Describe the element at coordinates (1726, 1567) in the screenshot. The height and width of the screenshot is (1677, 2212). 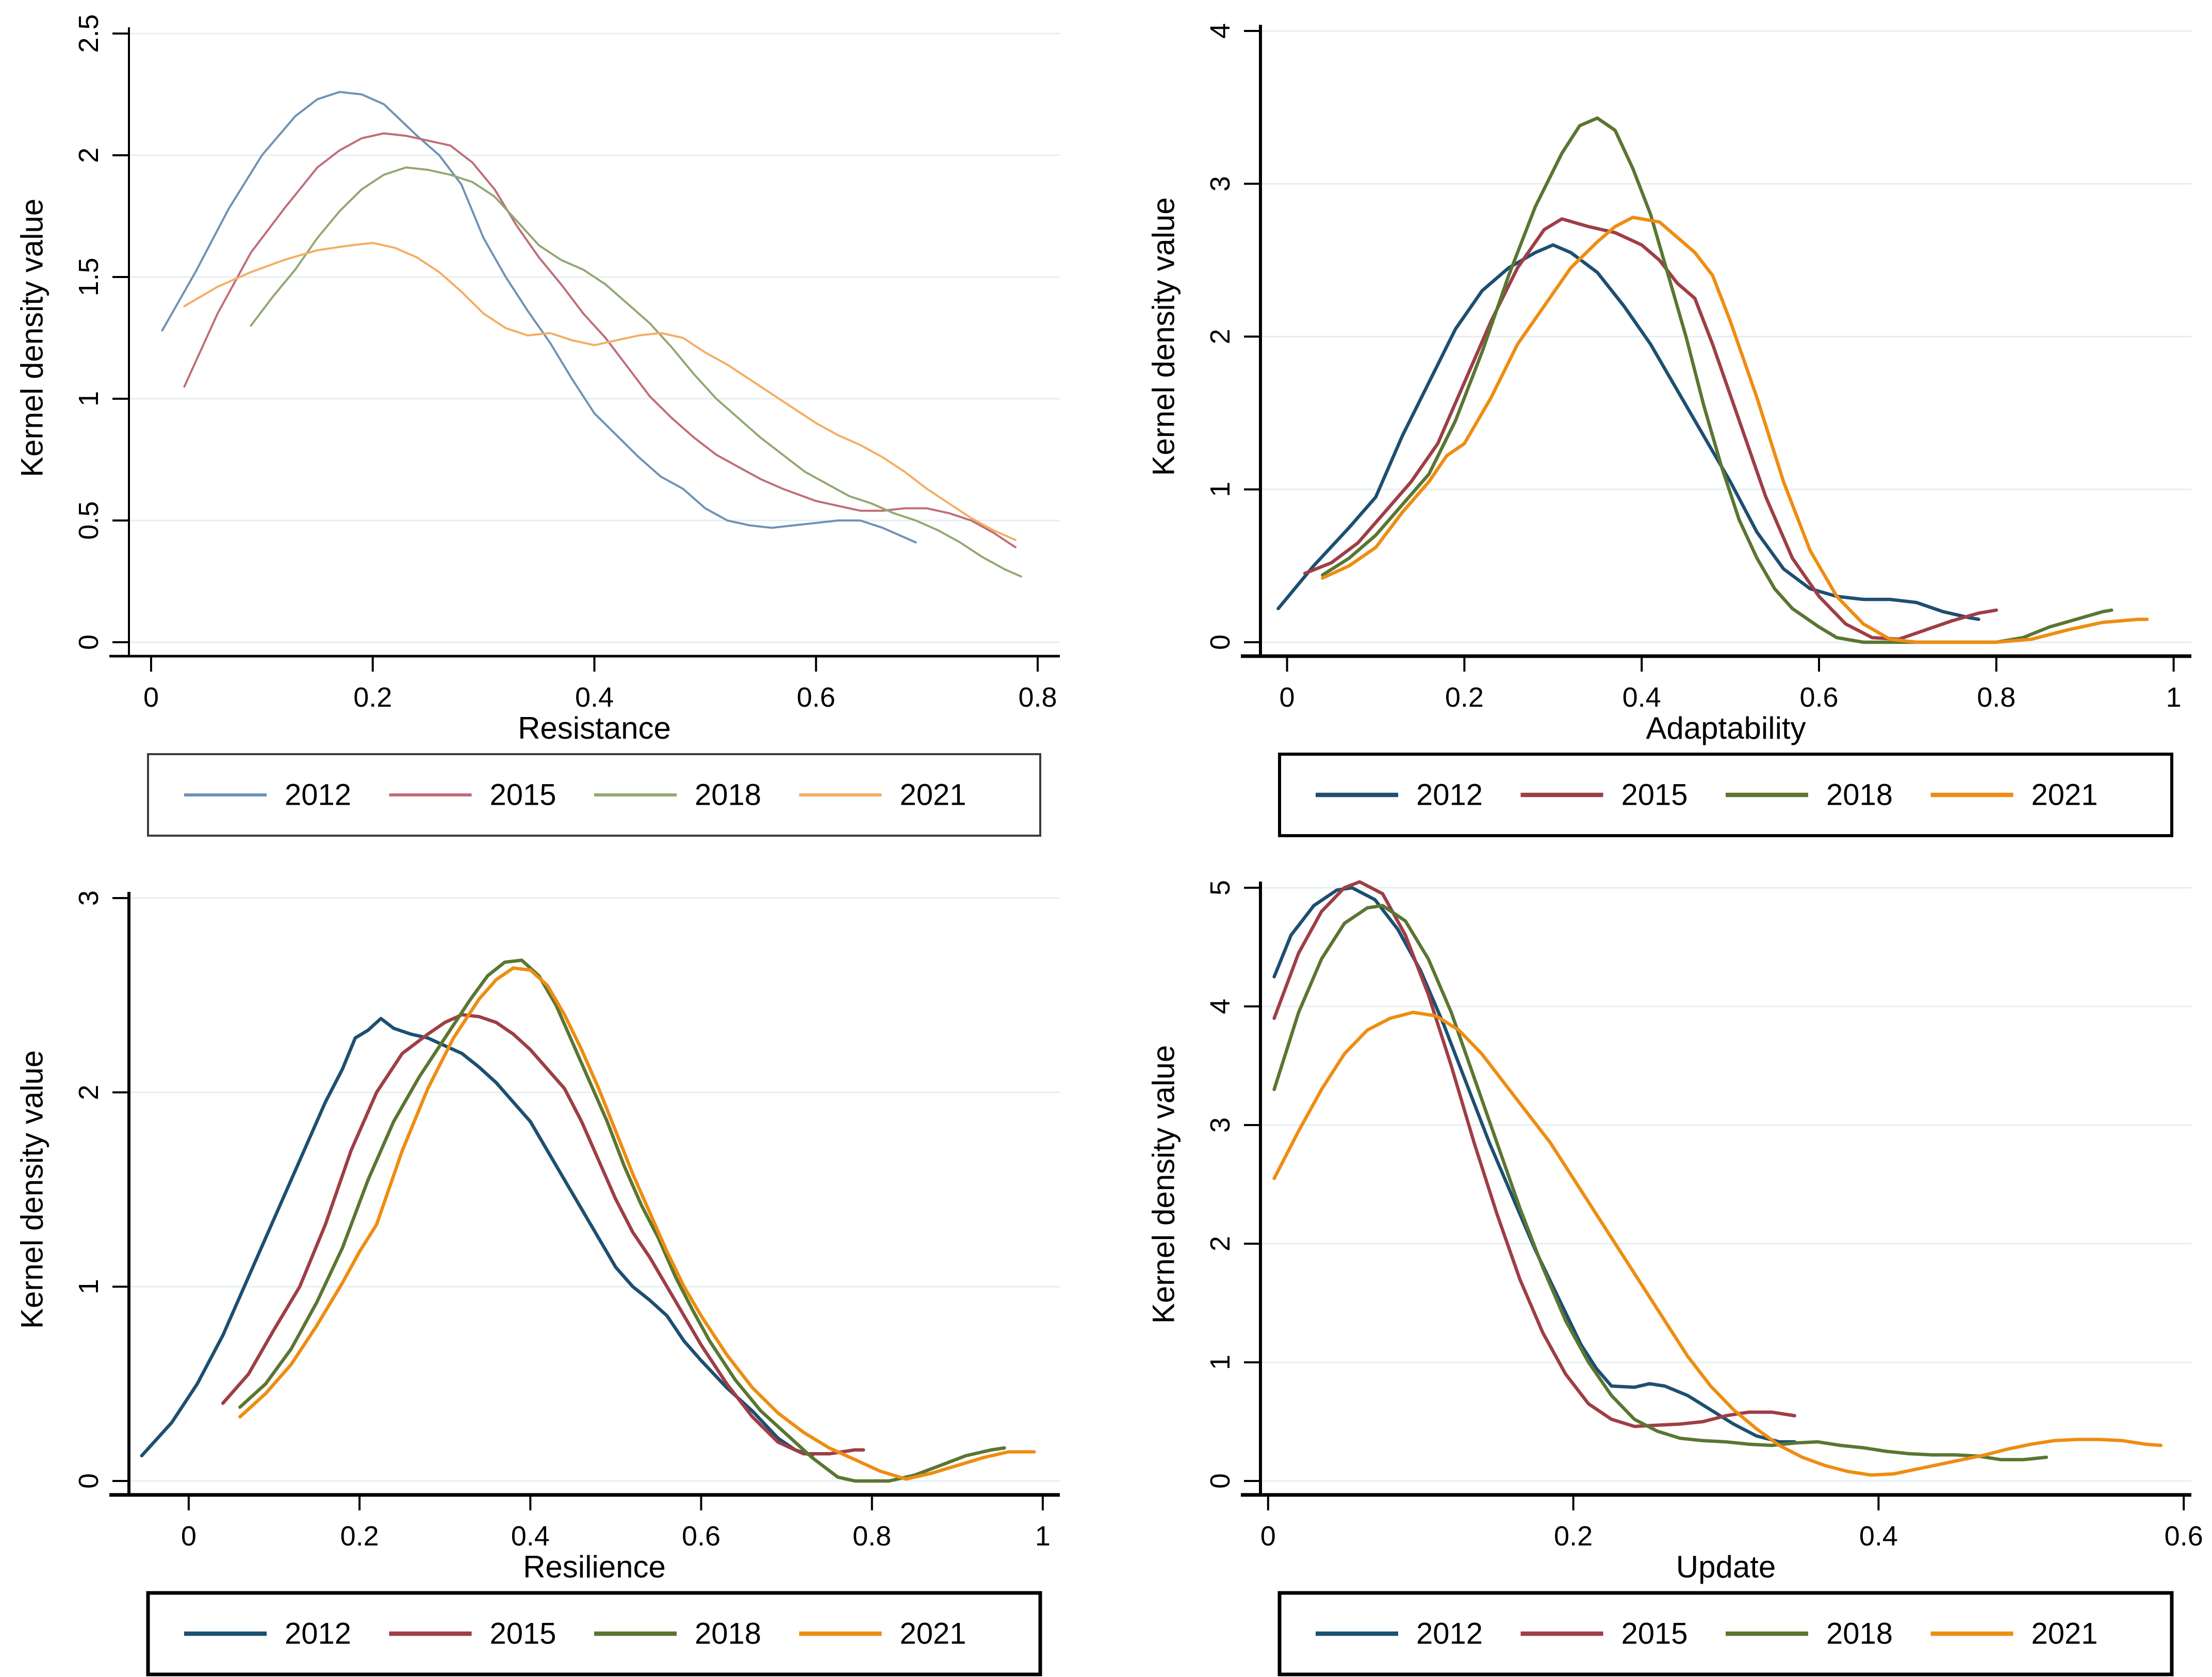
I see `x-axis-title: Update` at that location.